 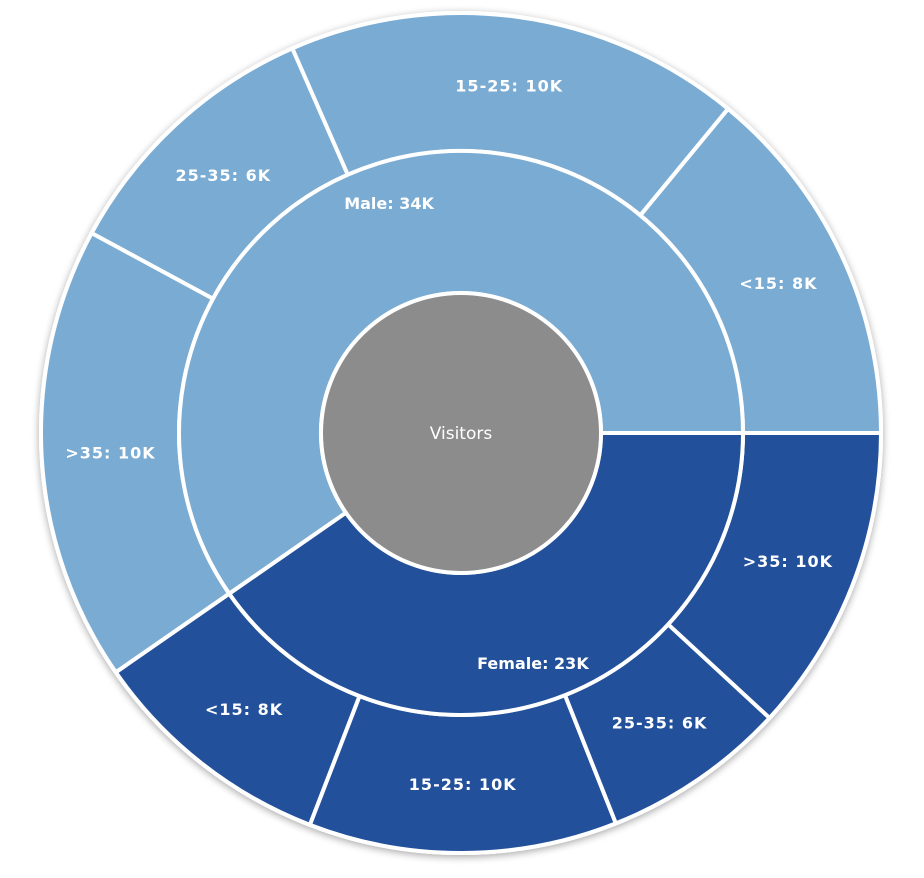 I want to click on outer-label-male-25-35: 25-35: 6K, so click(x=223, y=175).